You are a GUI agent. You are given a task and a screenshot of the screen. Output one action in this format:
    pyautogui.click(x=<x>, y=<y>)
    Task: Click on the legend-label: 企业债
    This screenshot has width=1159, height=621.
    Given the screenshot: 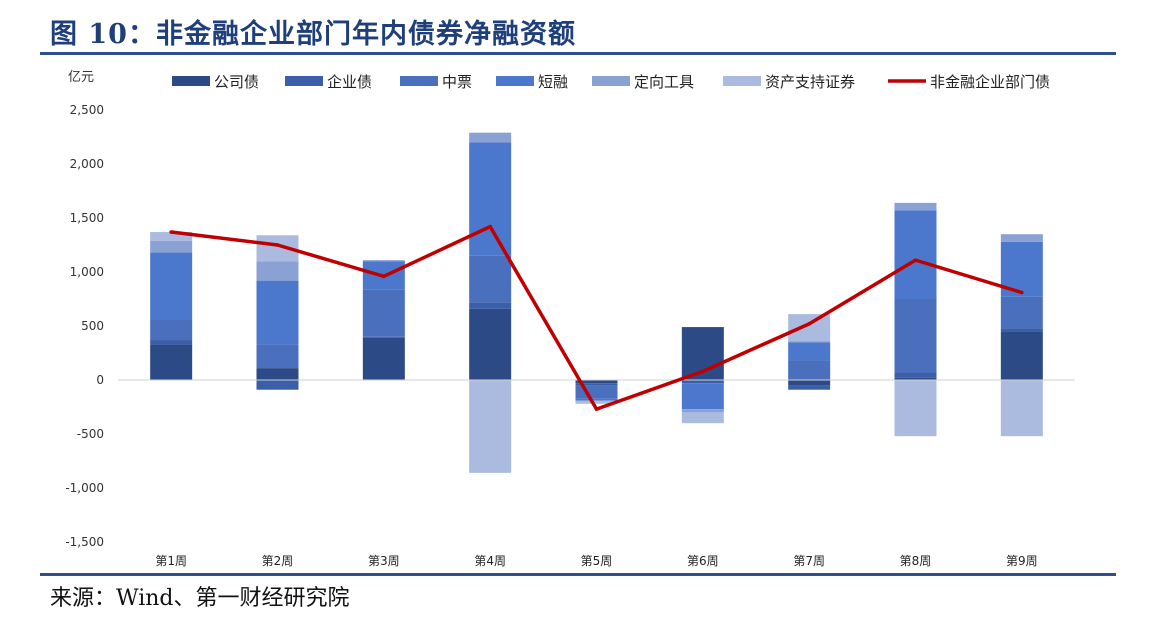 What is the action you would take?
    pyautogui.click(x=349, y=82)
    